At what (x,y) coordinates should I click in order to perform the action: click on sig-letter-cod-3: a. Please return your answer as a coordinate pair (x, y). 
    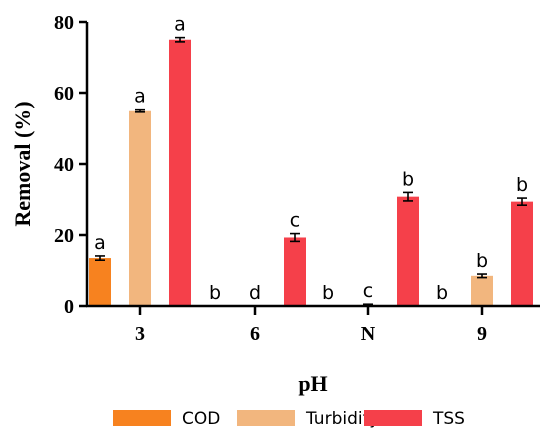
    Looking at the image, I should click on (100, 243).